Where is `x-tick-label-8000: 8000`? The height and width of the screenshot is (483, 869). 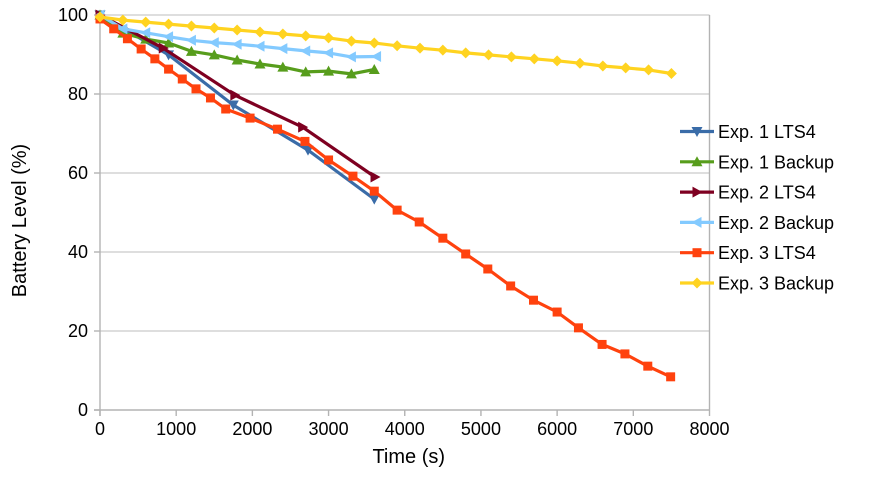 x-tick-label-8000: 8000 is located at coordinates (709, 429).